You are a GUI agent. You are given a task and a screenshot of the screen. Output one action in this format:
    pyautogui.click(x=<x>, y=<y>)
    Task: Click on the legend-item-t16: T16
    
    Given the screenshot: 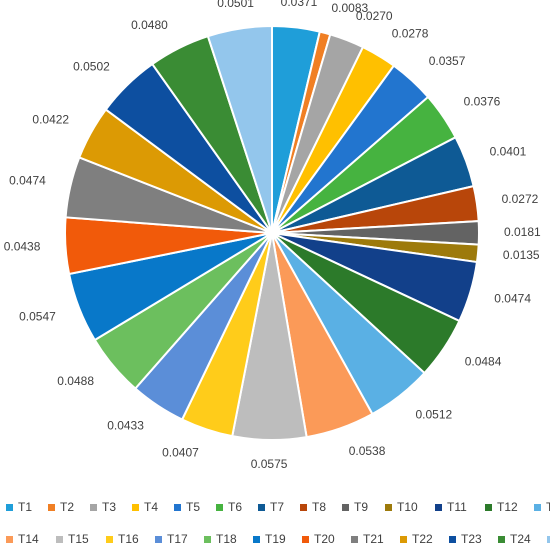 What is the action you would take?
    pyautogui.click(x=122, y=539)
    